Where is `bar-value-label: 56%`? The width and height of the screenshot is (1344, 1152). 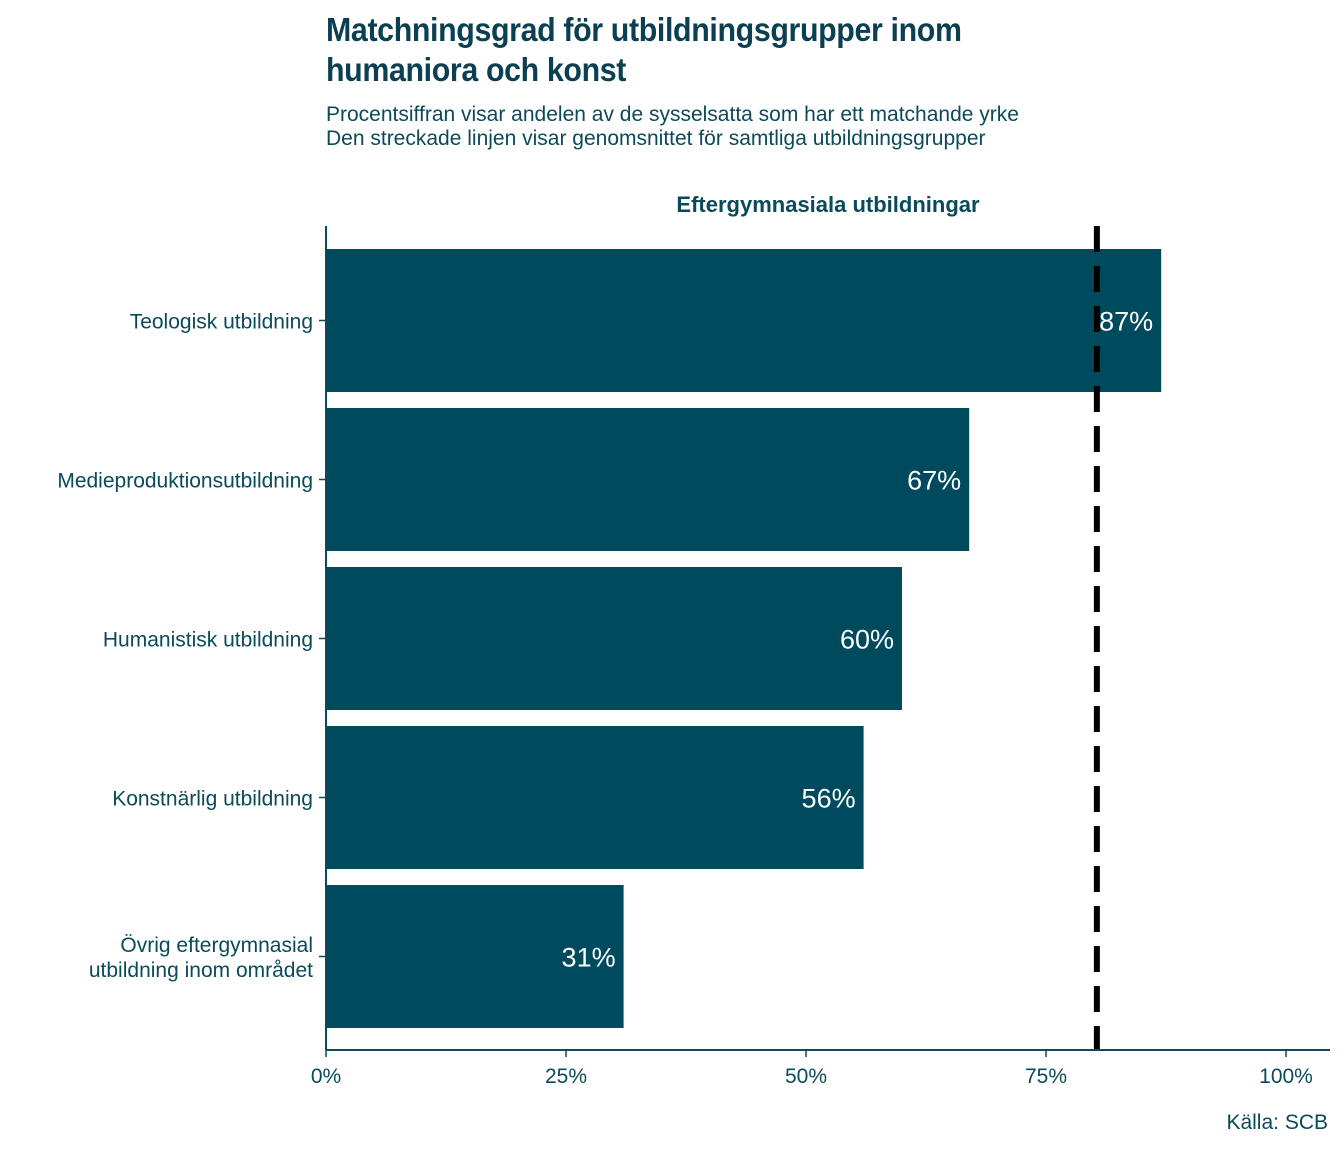
bar-value-label: 56% is located at coordinates (829, 799).